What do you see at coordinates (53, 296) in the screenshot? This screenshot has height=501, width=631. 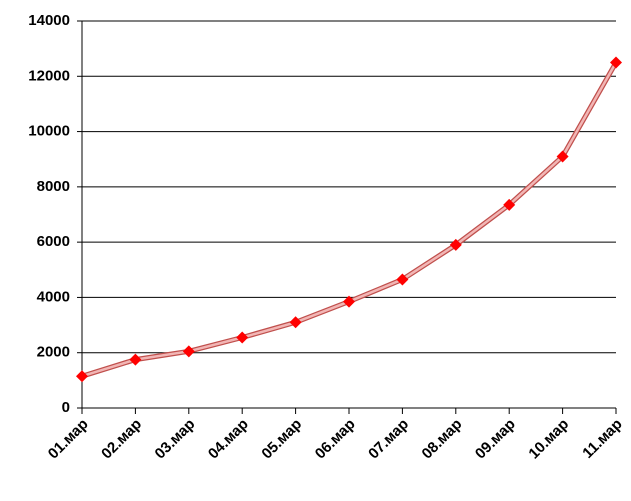 I see `y-tick-label: 4000` at bounding box center [53, 296].